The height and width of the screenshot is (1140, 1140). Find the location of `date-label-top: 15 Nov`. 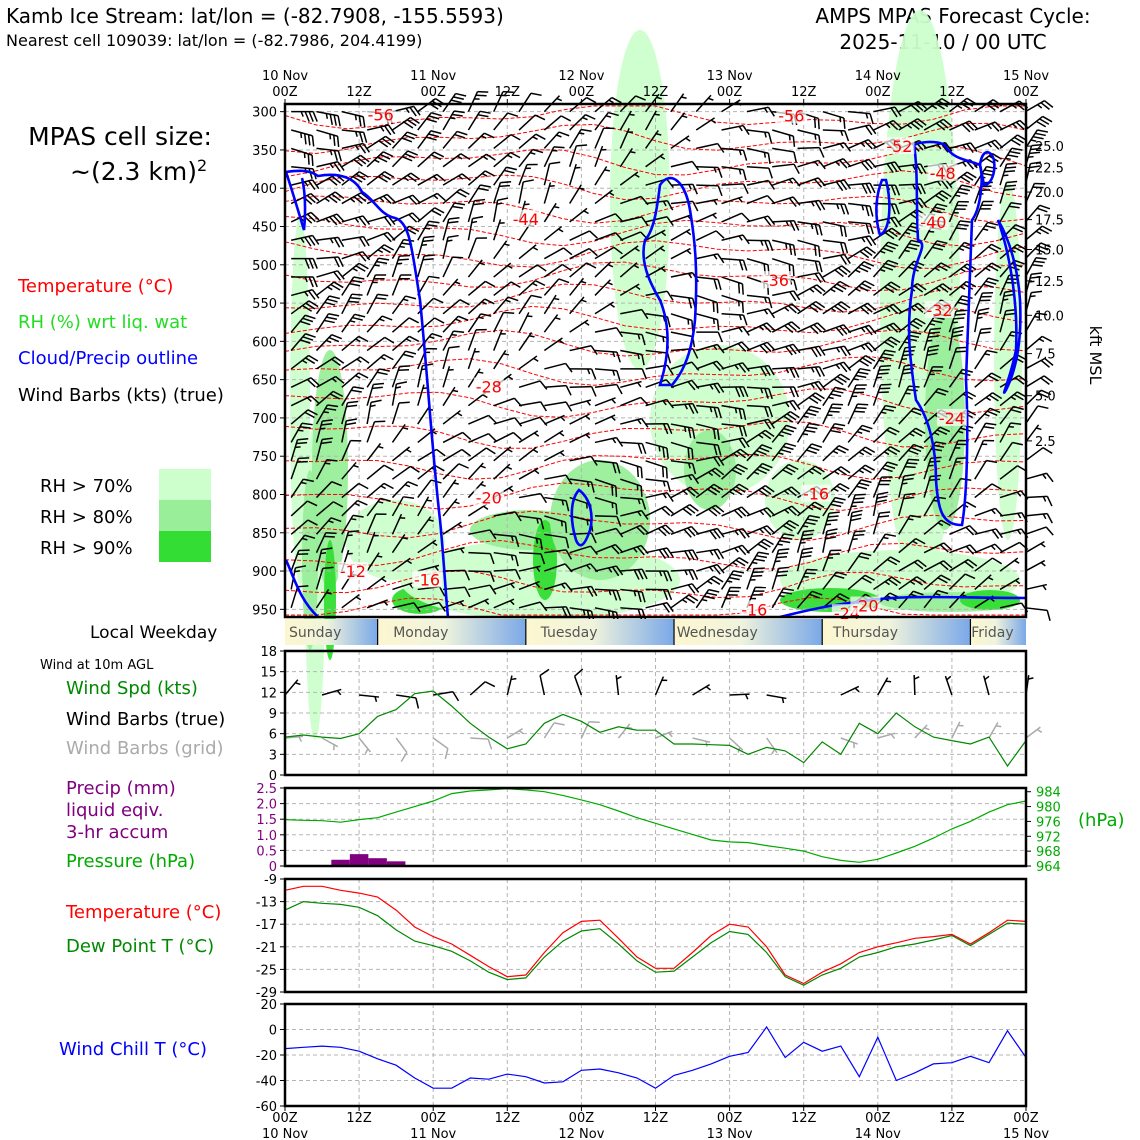

date-label-top: 15 Nov is located at coordinates (1026, 76).